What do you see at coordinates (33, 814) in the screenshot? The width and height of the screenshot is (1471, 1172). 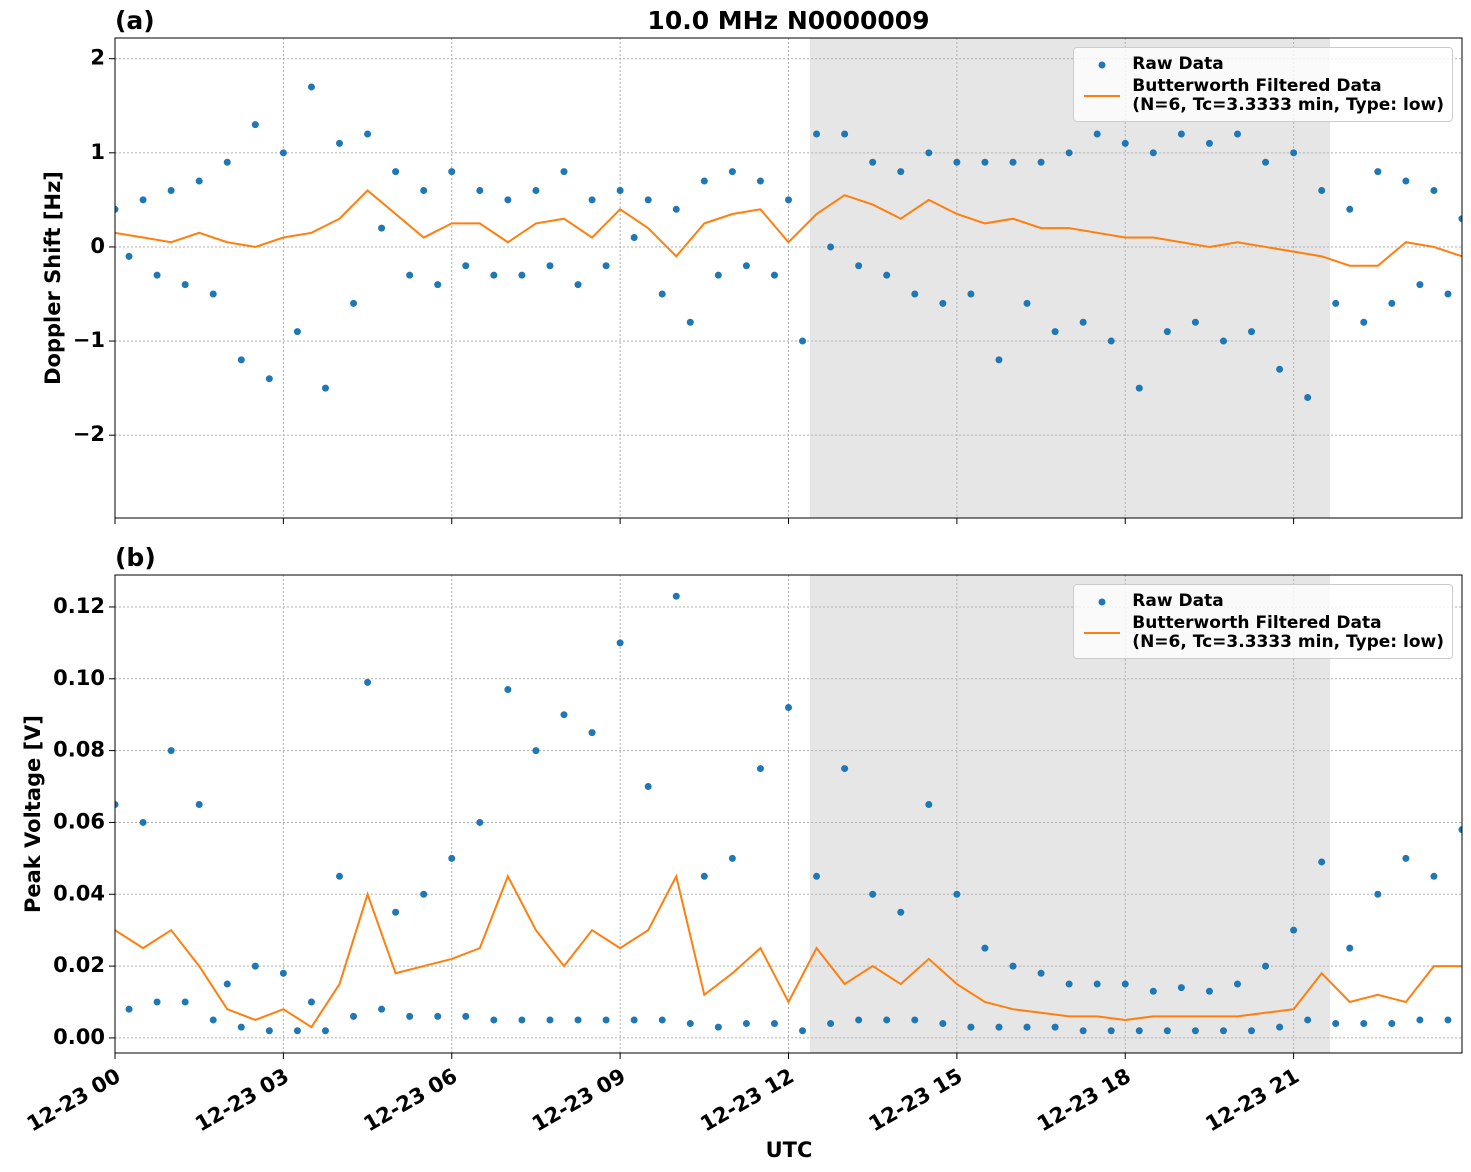 I see `y-axis-label: Peak Voltage [V]` at bounding box center [33, 814].